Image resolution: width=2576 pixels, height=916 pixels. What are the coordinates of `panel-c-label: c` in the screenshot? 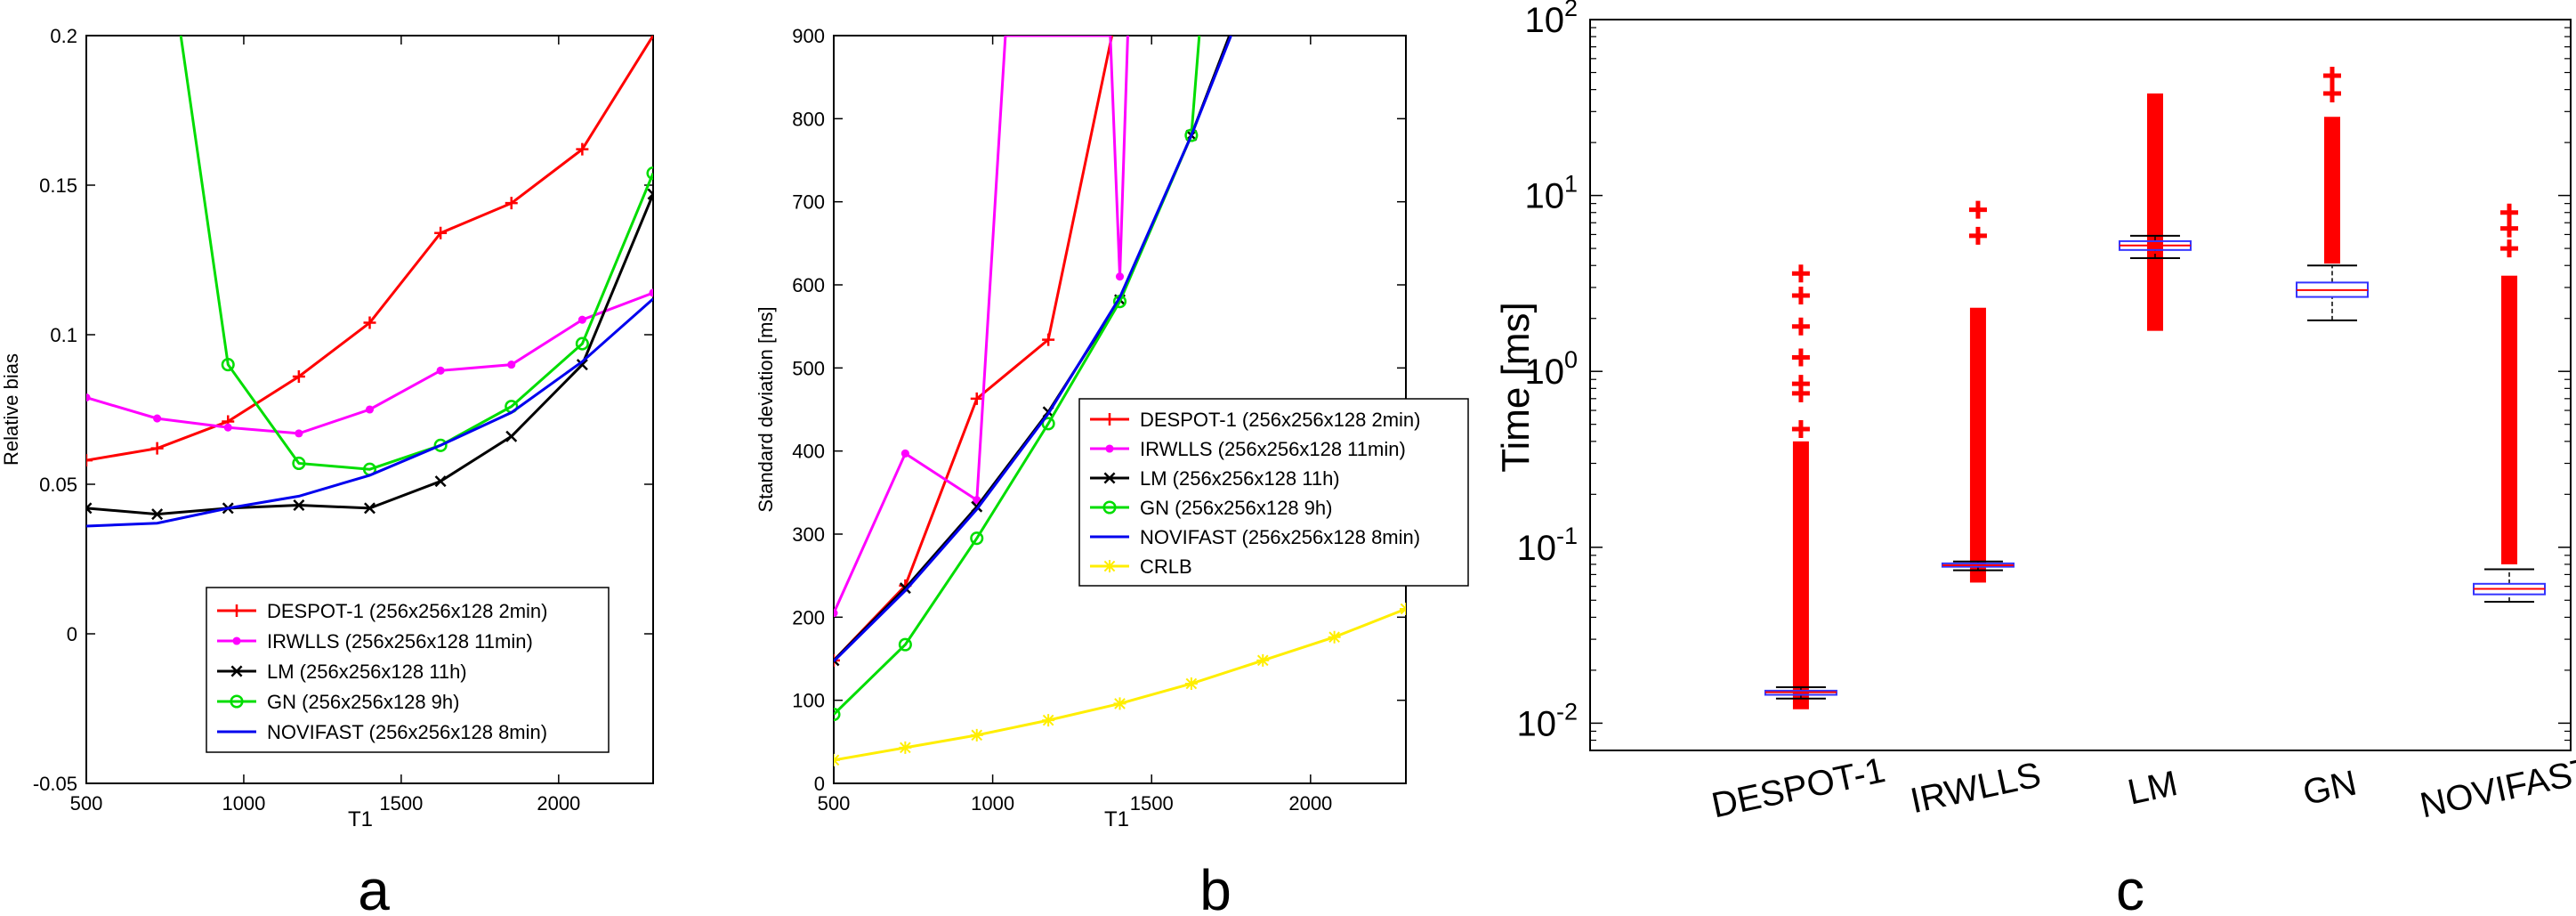 It's located at (2130, 887).